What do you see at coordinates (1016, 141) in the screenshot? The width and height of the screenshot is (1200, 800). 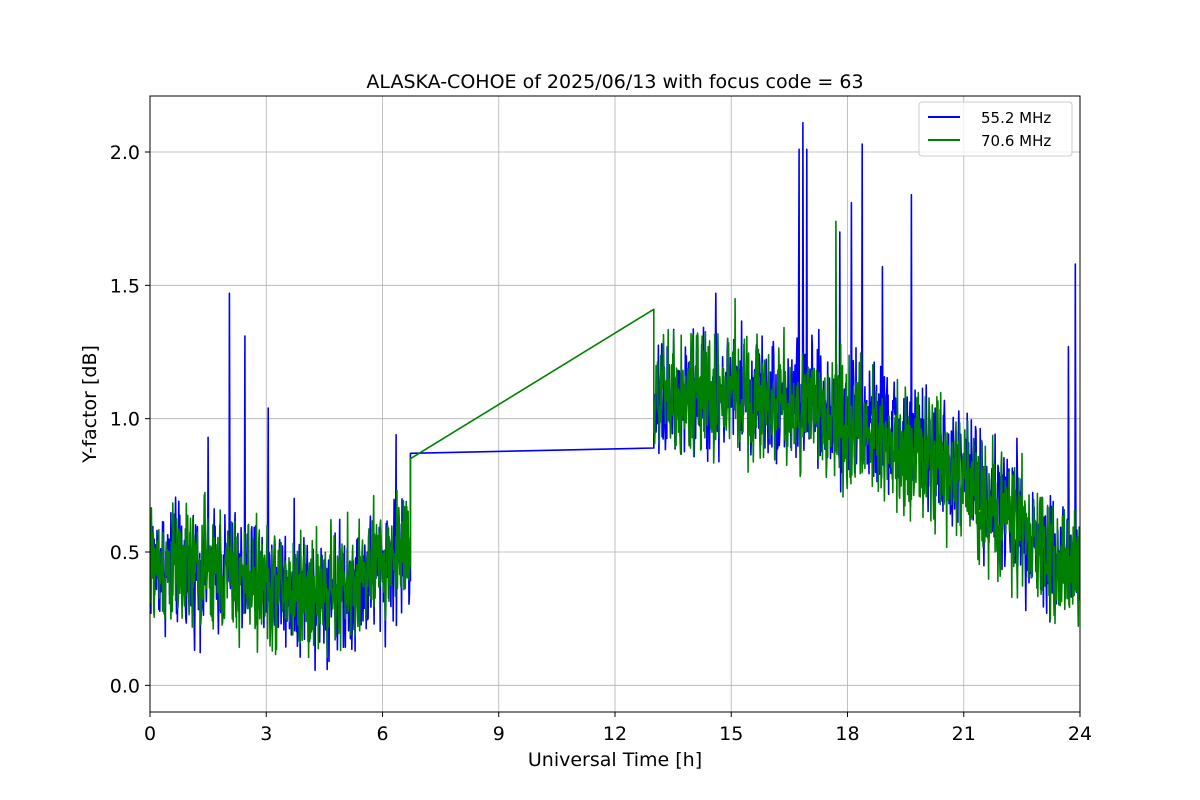 I see `legend-label-70-mhz: 70.6 MHz` at bounding box center [1016, 141].